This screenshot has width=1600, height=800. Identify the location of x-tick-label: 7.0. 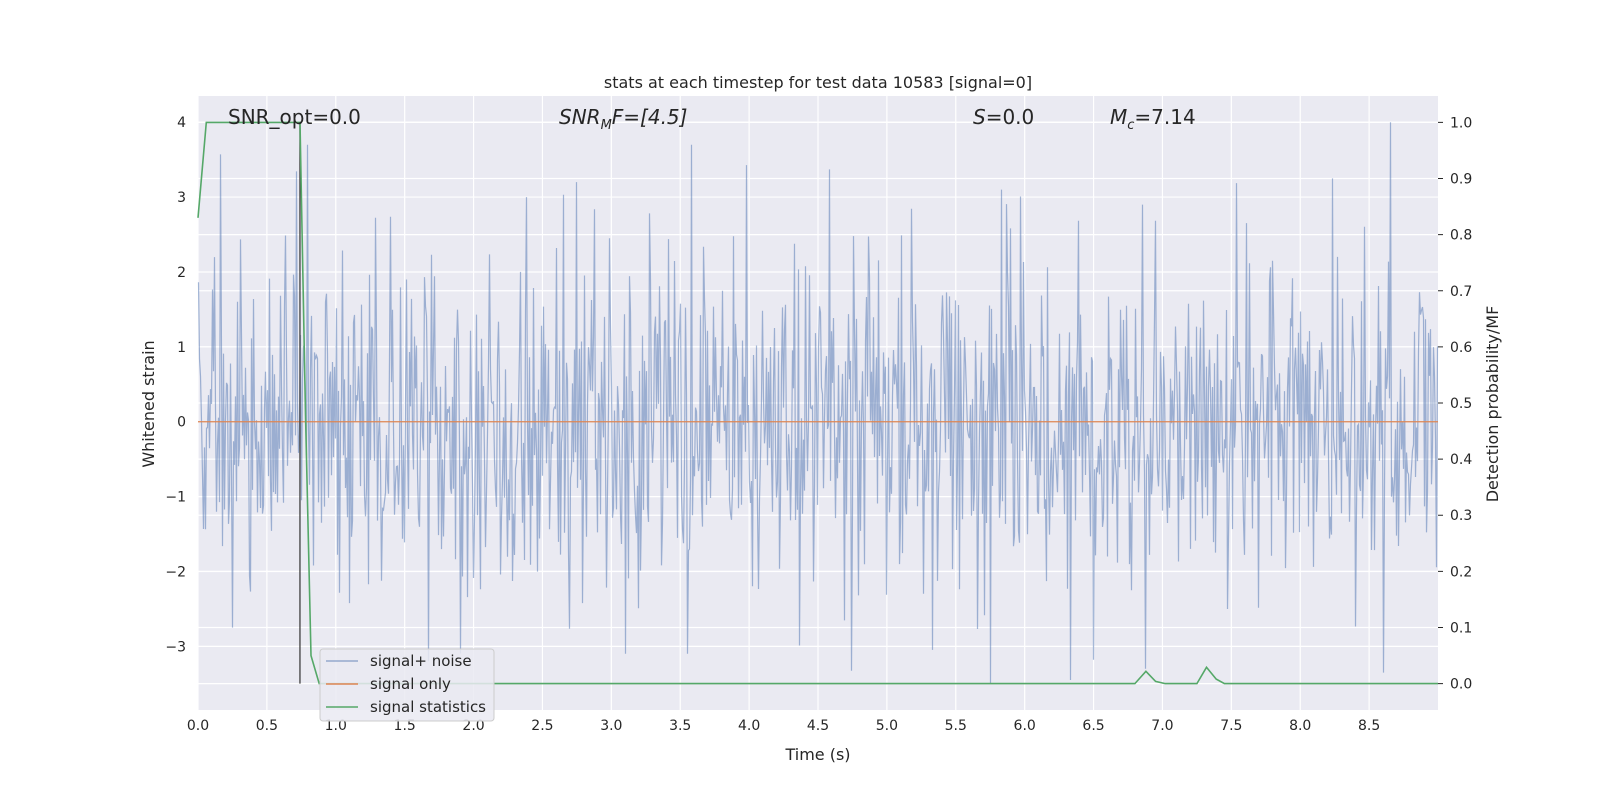
(1162, 726).